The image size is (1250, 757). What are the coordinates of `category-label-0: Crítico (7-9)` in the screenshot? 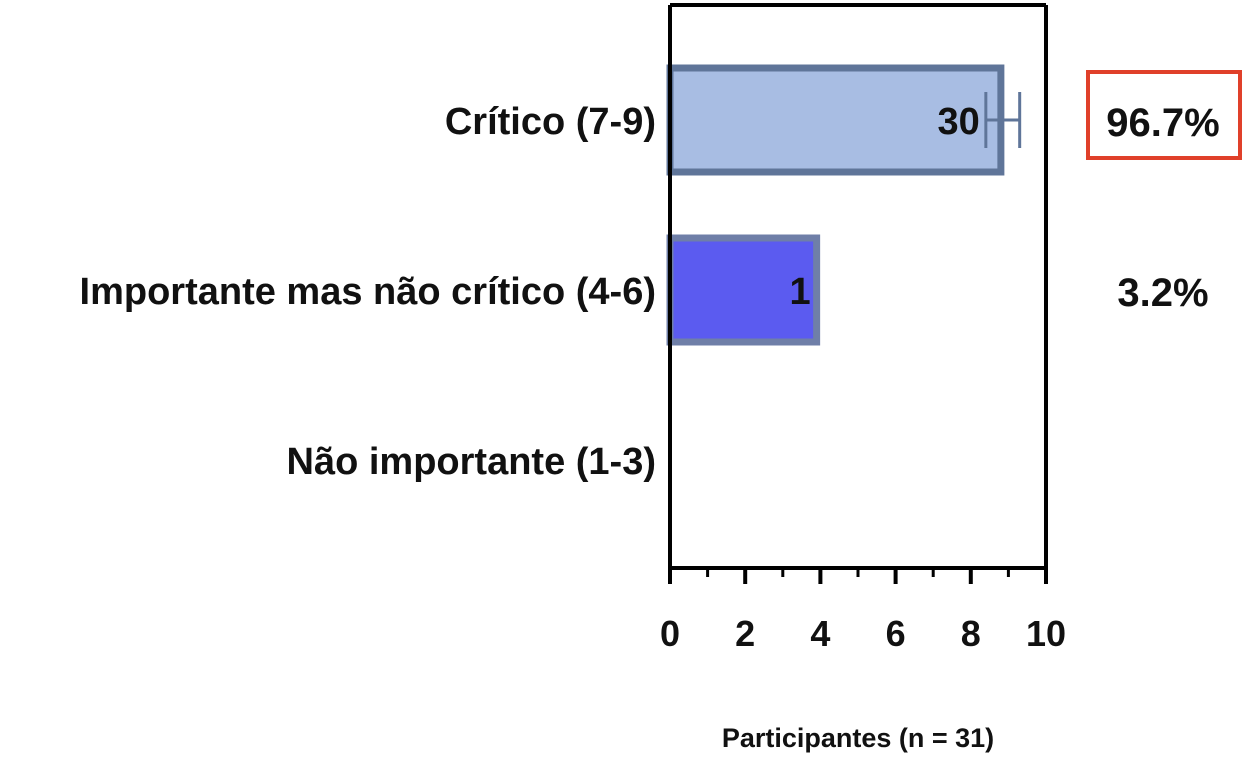 It's located at (550, 122).